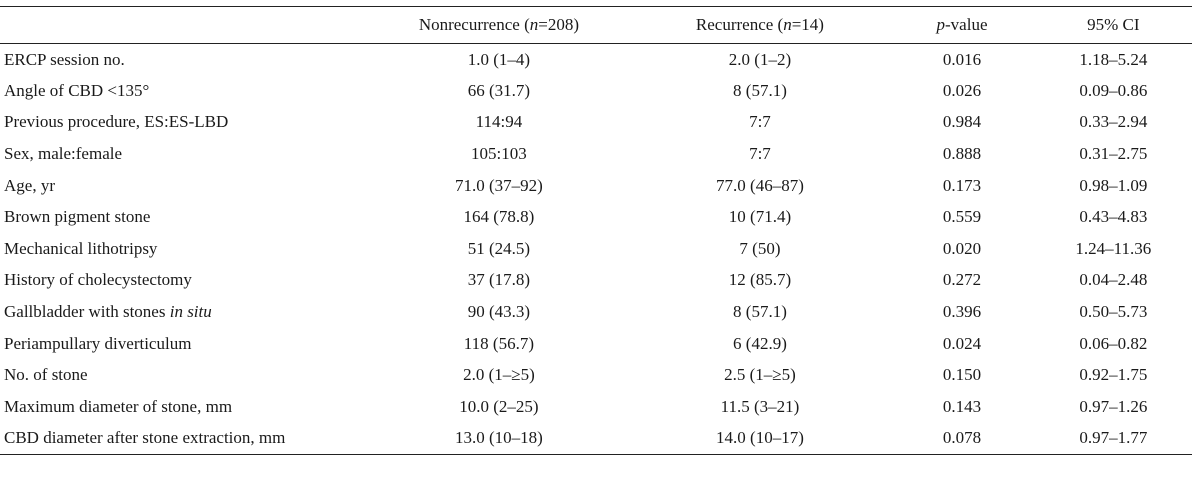 This screenshot has width=1200, height=500. Describe the element at coordinates (962, 185) in the screenshot. I see `cell-pvalue: 0.173` at that location.